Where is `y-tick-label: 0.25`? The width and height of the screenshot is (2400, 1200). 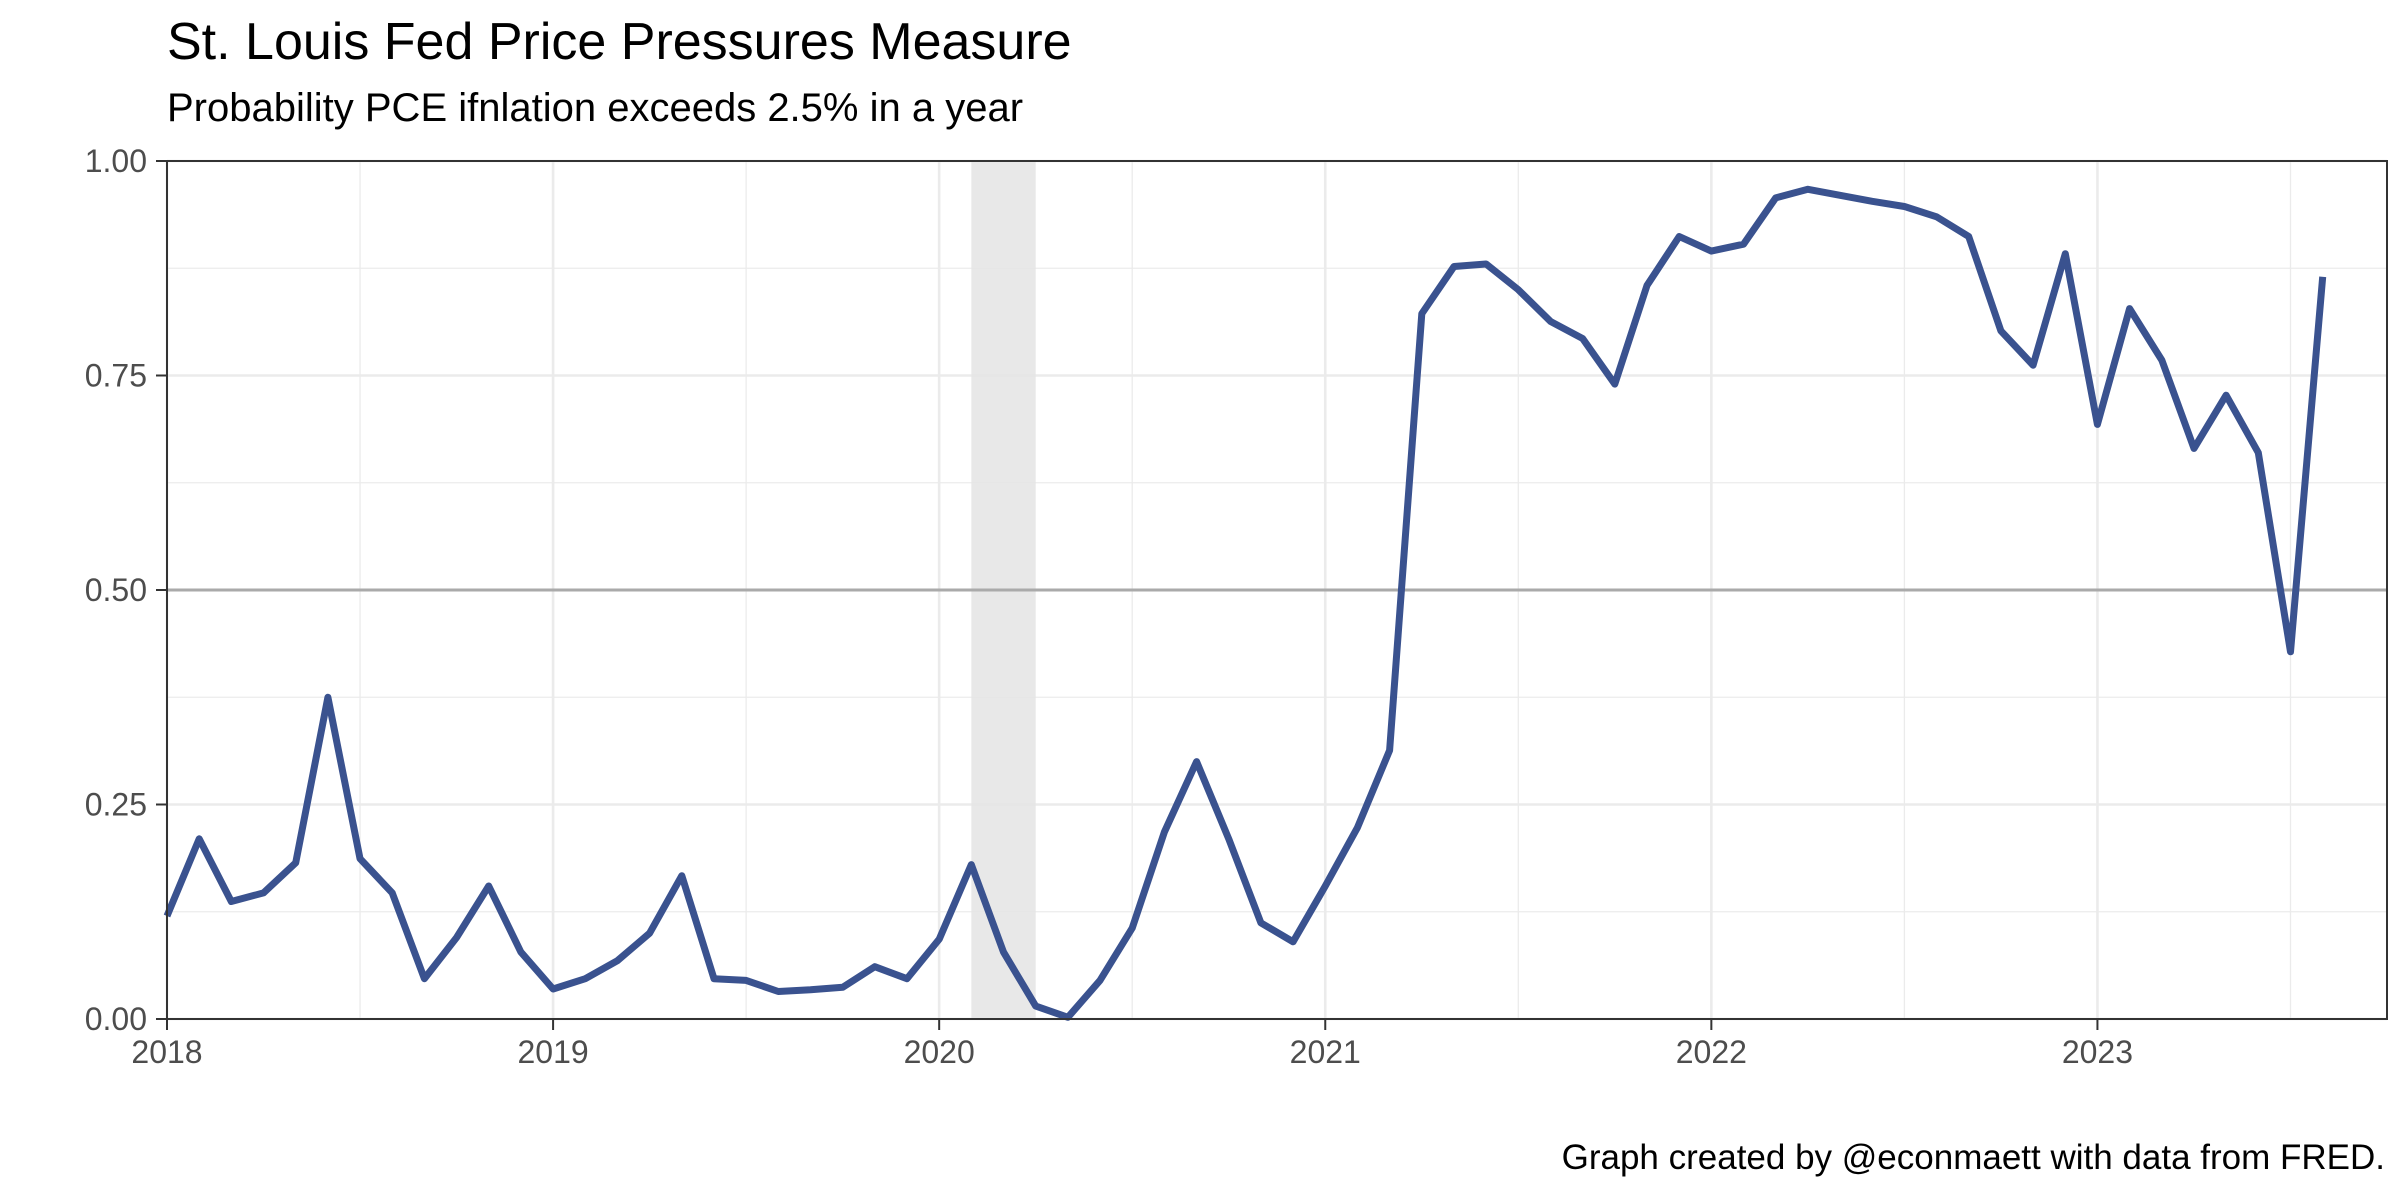 y-tick-label: 0.25 is located at coordinates (116, 805).